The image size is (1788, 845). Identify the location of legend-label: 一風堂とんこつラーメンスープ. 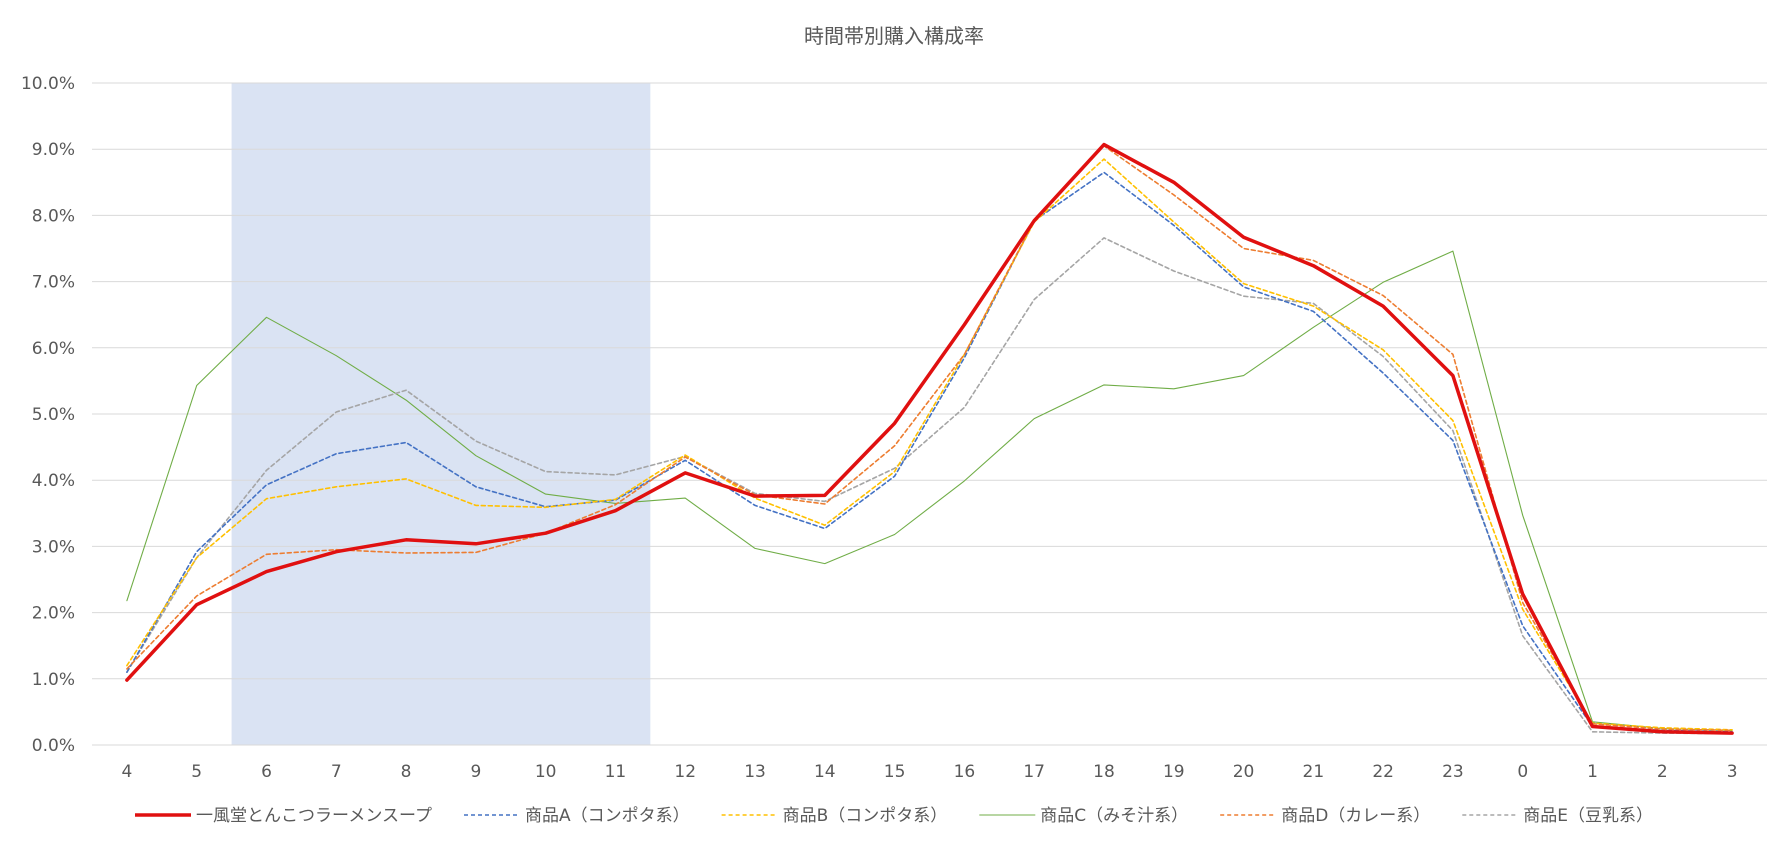
(314, 816).